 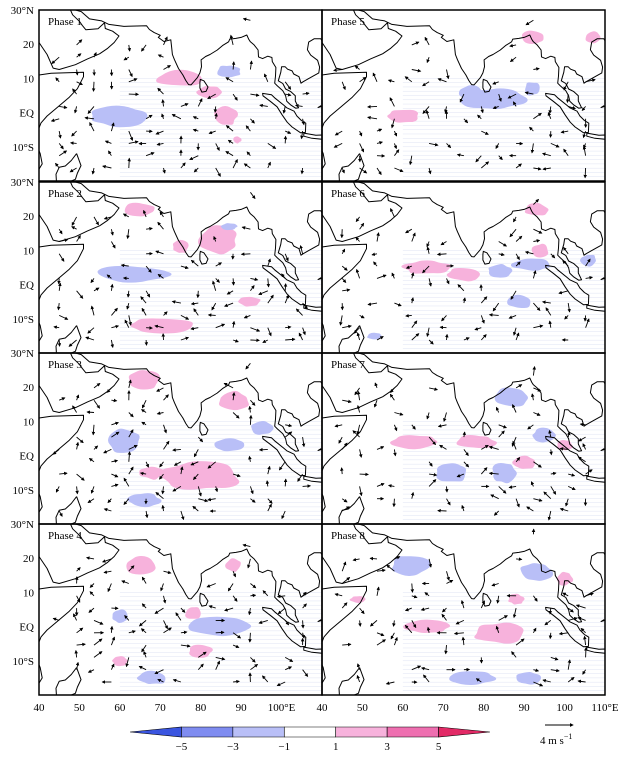 What do you see at coordinates (120, 708) in the screenshot?
I see `x-tick-label: 60` at bounding box center [120, 708].